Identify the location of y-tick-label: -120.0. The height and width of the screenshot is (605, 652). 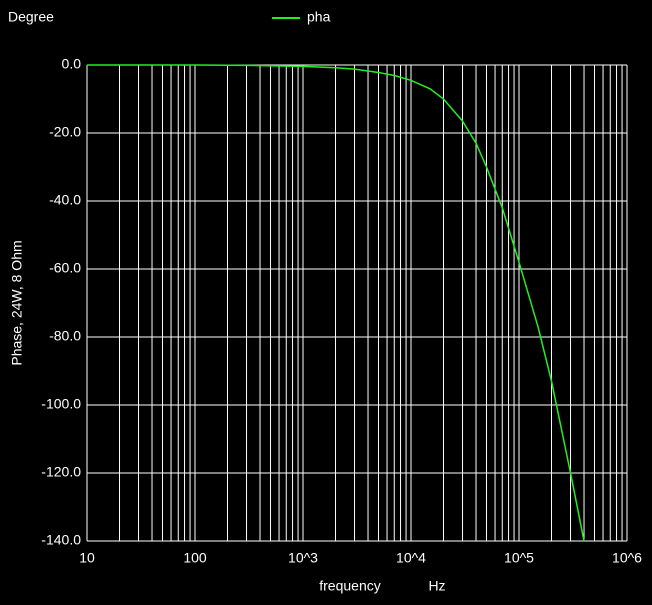
(61, 472).